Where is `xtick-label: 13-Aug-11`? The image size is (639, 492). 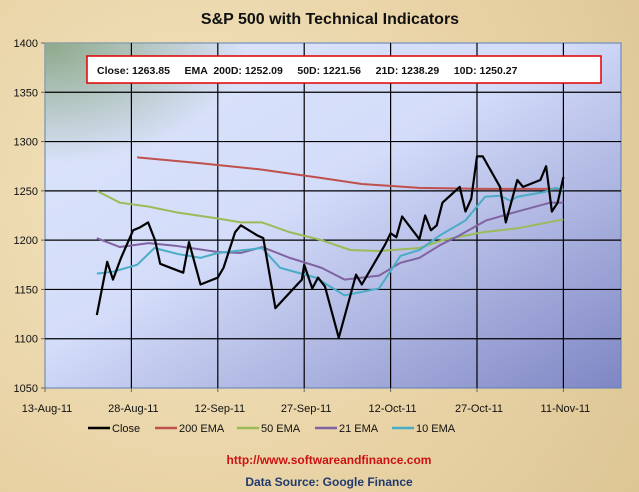
xtick-label: 13-Aug-11 is located at coordinates (47, 409).